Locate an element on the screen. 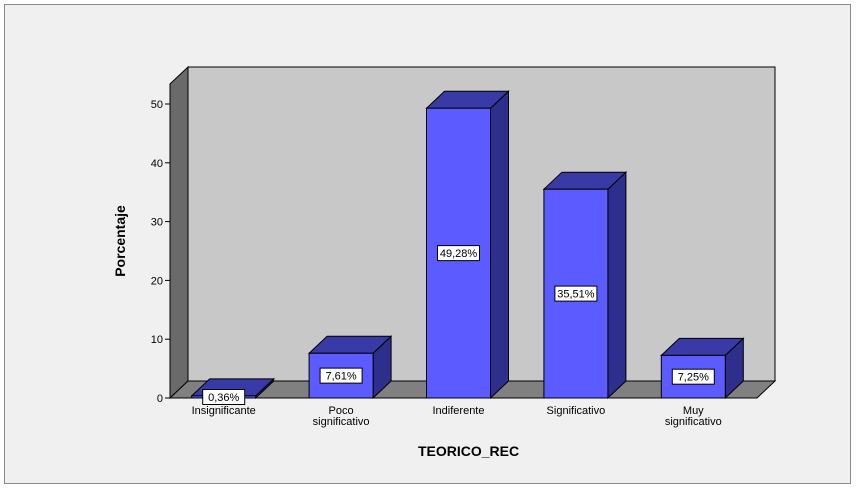 The width and height of the screenshot is (857, 488). y-tick-label: 0 is located at coordinates (160, 399).